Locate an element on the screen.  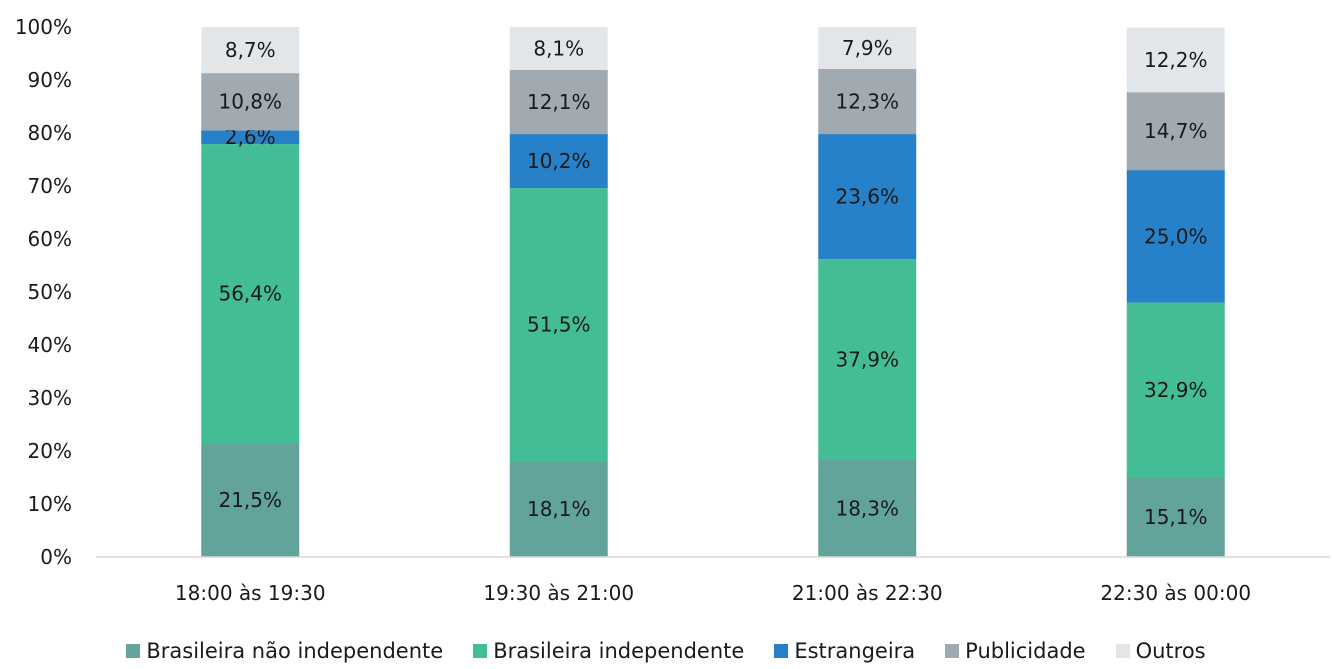
y-tick-label: 20% is located at coordinates (50, 451).